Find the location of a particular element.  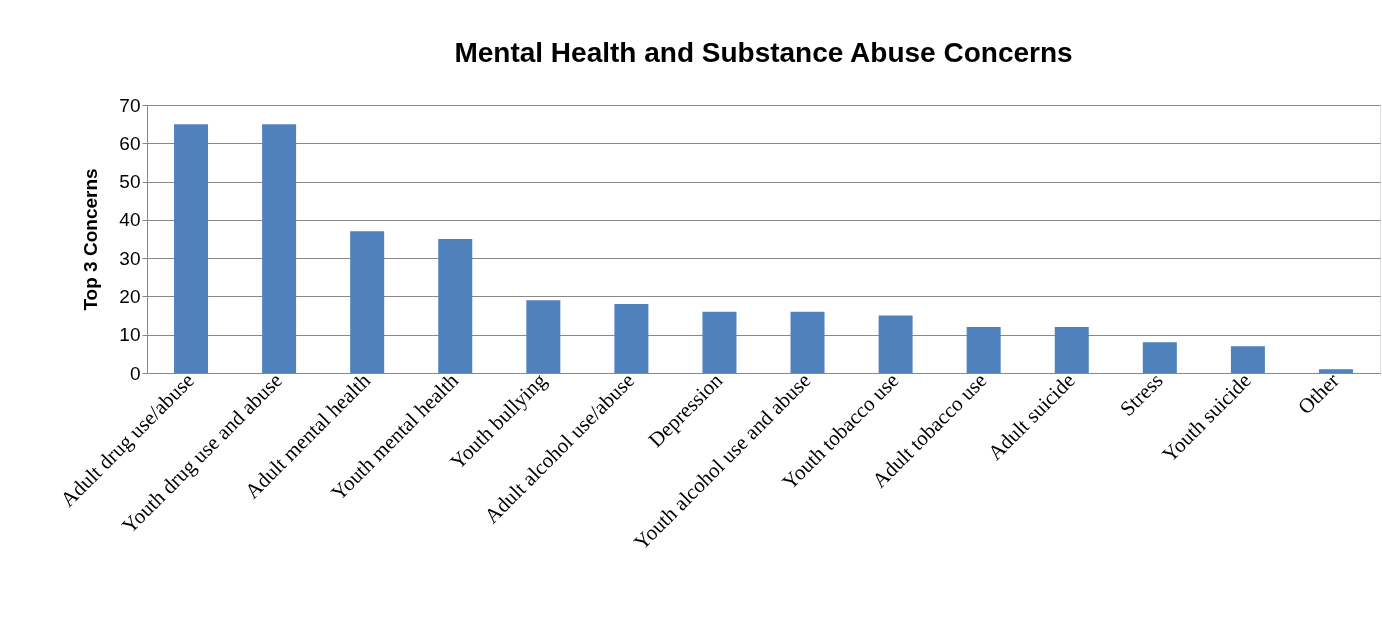

y-tick-label: 10 is located at coordinates (130, 335).